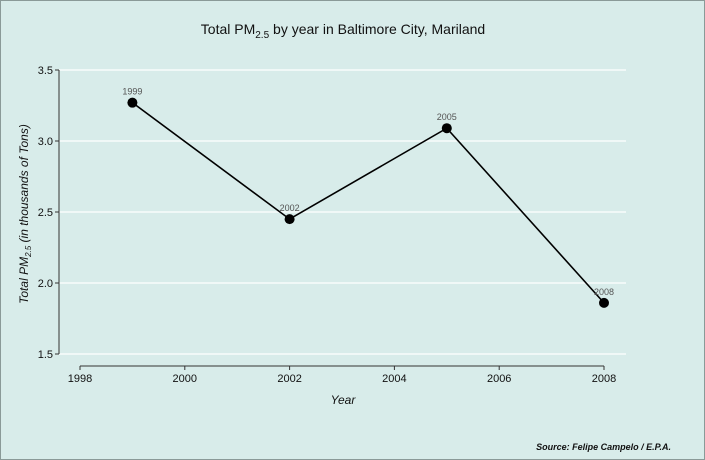 The image size is (705, 460). What do you see at coordinates (342, 375) in the screenshot?
I see `x-axis-ticks: 1998 2000 2002 2004 2006 2008` at bounding box center [342, 375].